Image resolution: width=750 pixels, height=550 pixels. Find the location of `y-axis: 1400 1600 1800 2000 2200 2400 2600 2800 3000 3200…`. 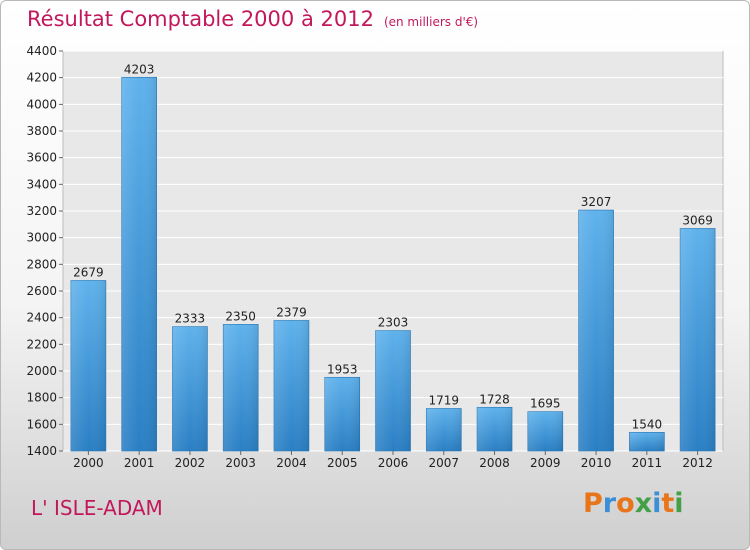

y-axis: 1400 1600 1800 2000 2200 2400 2600 2800 3000 3200… is located at coordinates (44, 251).